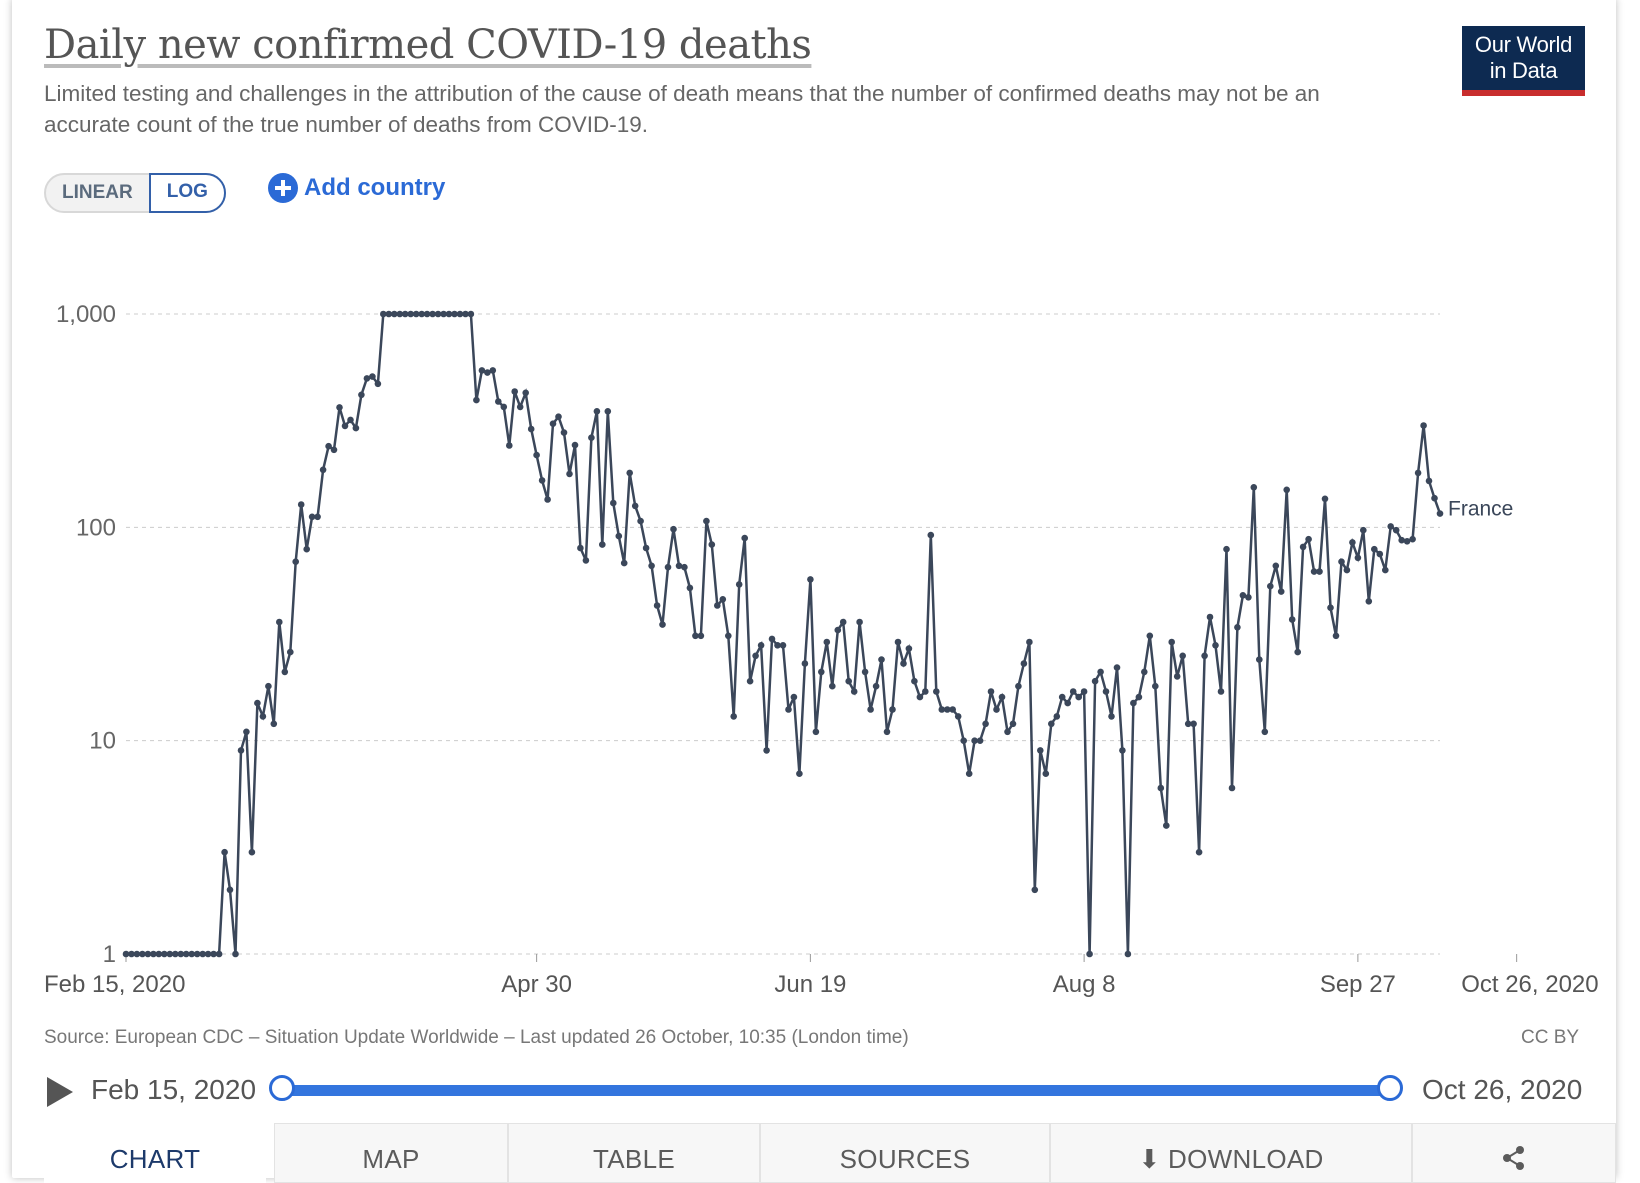 This screenshot has height=1183, width=1640. Describe the element at coordinates (634, 1153) in the screenshot. I see `tab-table: TABLE` at that location.